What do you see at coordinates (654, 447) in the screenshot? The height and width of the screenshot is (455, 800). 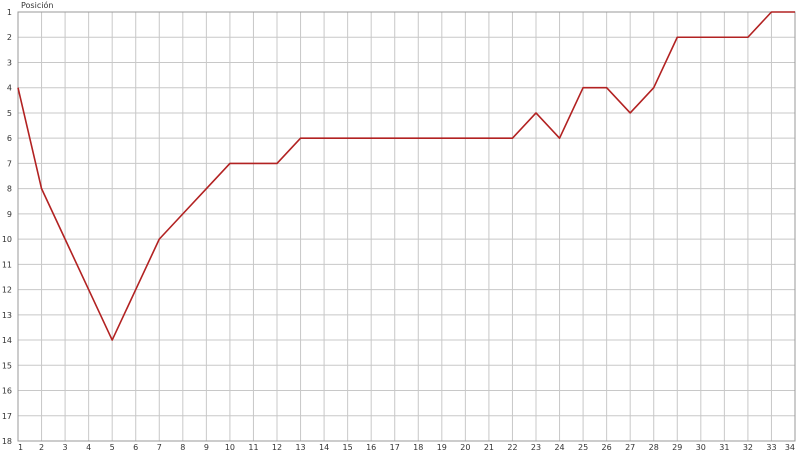 I see `x-tick-label: 28` at bounding box center [654, 447].